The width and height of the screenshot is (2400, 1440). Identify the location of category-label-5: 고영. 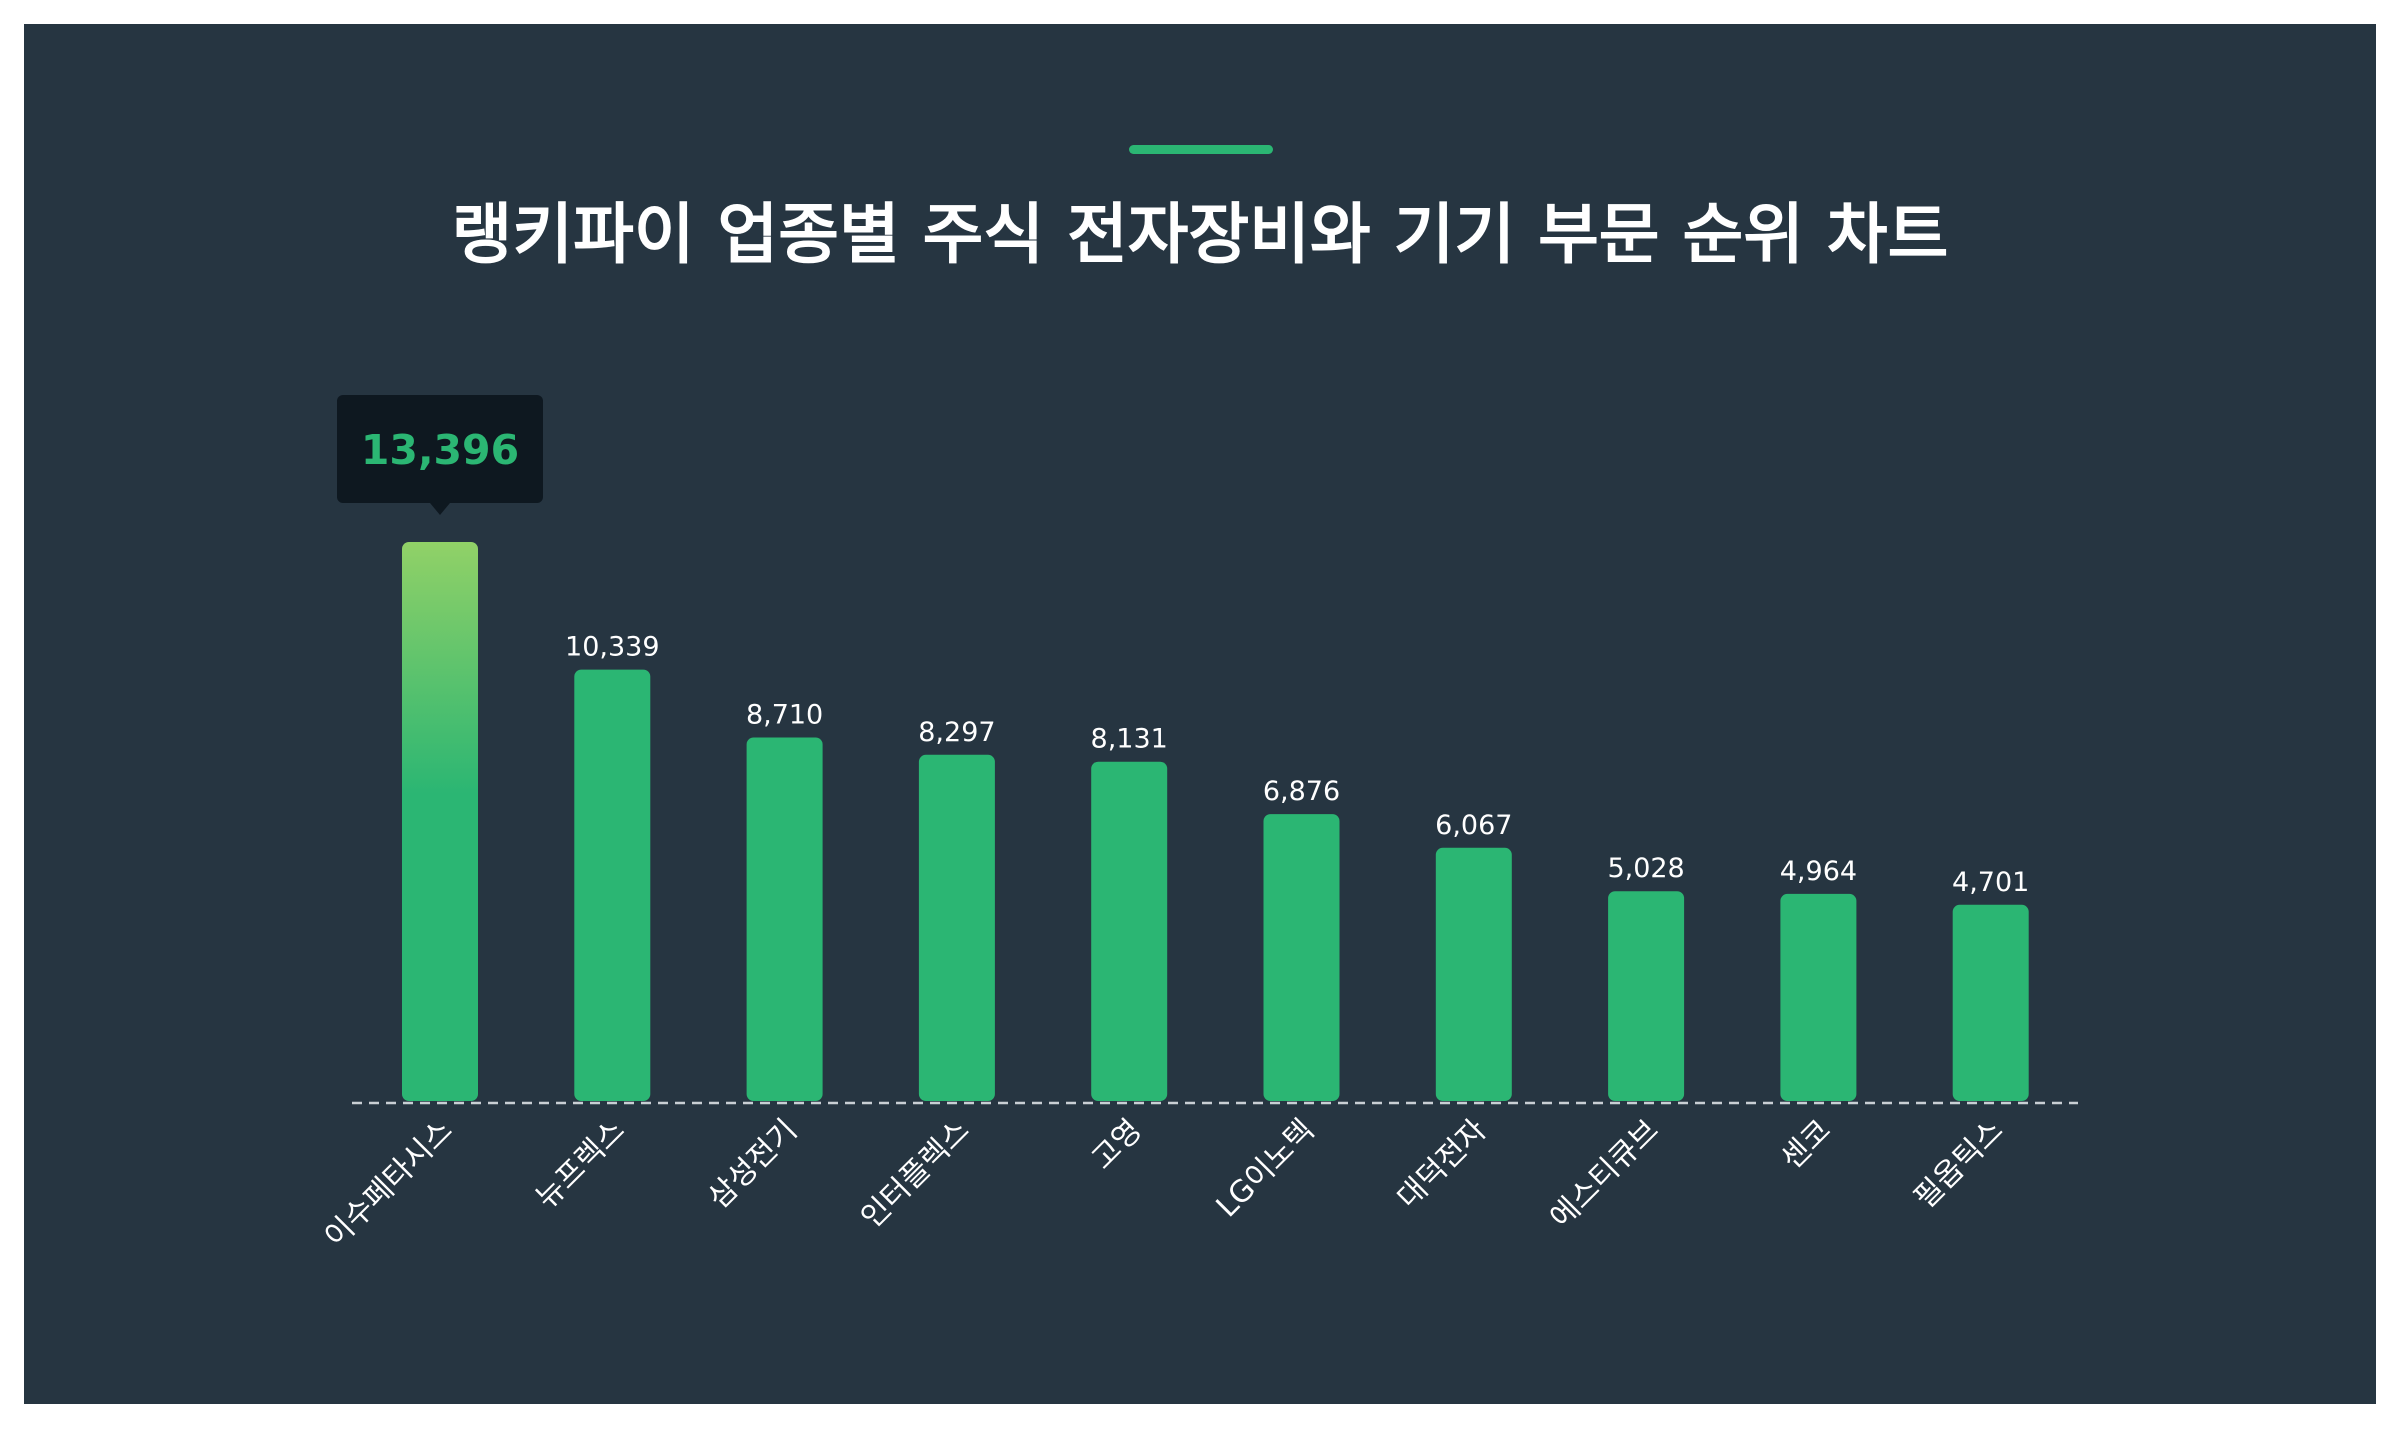
(1117, 1145).